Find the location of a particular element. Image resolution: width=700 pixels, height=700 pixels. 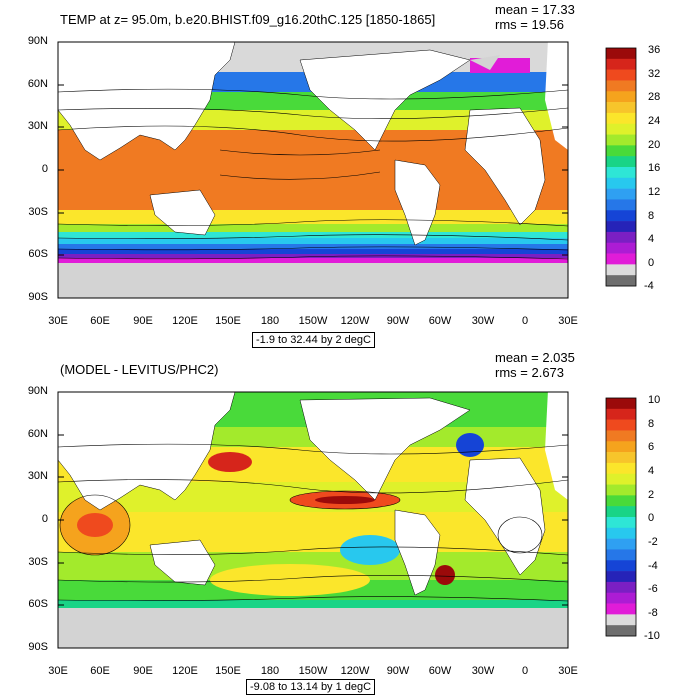

colorbar-label: 28 is located at coordinates (654, 97).